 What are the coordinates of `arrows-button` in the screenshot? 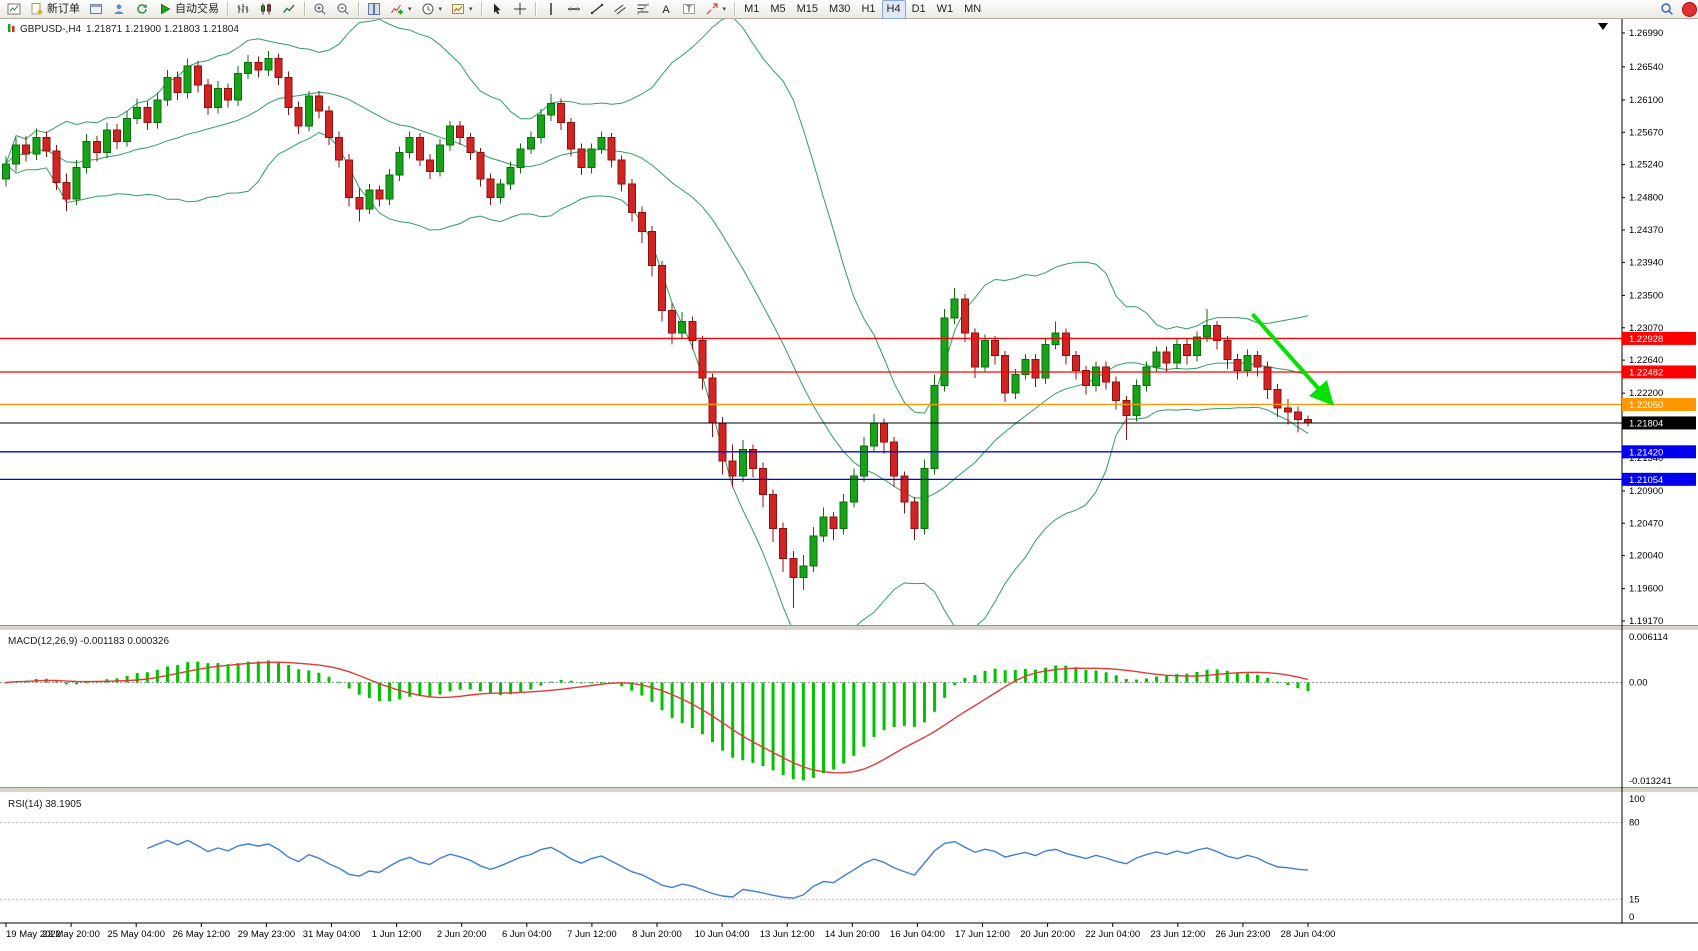 It's located at (716, 9).